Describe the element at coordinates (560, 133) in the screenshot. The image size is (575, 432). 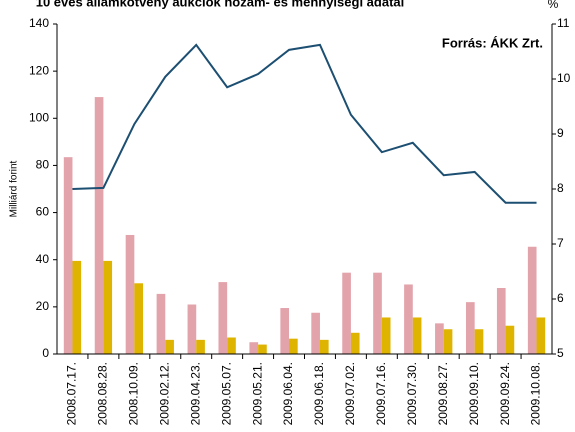
I see `y2-tick-label: 9` at that location.